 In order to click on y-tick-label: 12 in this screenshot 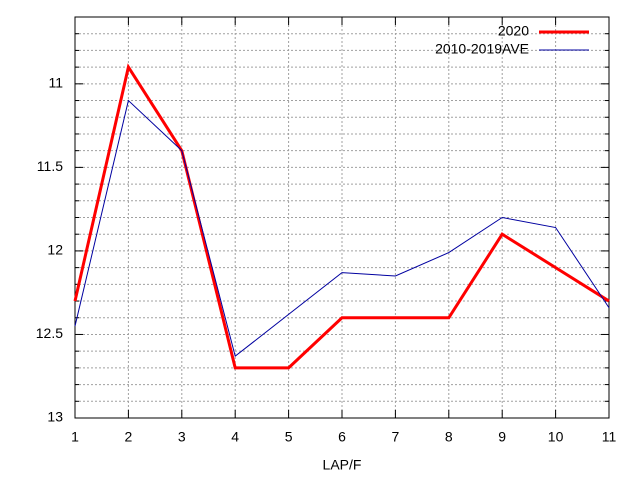, I will do `click(55, 250)`.